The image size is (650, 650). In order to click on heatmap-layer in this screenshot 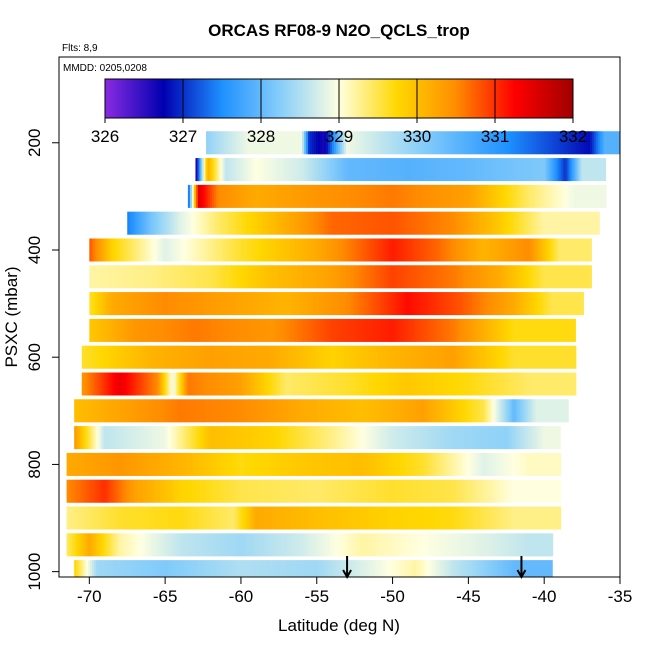, I will do `click(401, 170)`.